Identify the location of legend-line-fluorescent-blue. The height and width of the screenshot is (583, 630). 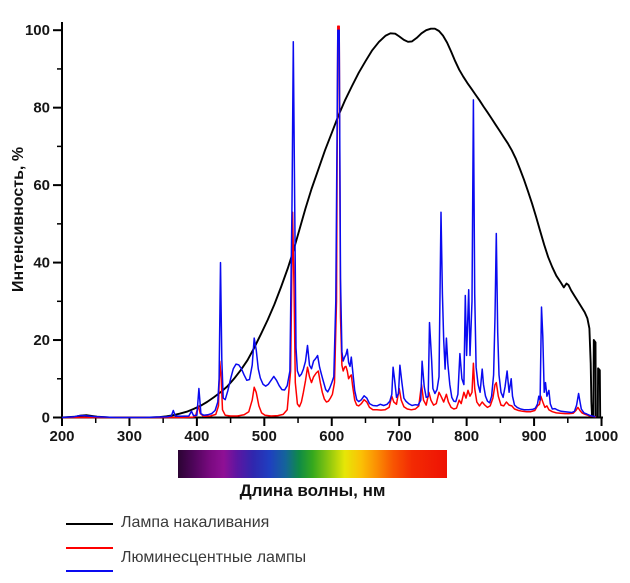
(89, 571).